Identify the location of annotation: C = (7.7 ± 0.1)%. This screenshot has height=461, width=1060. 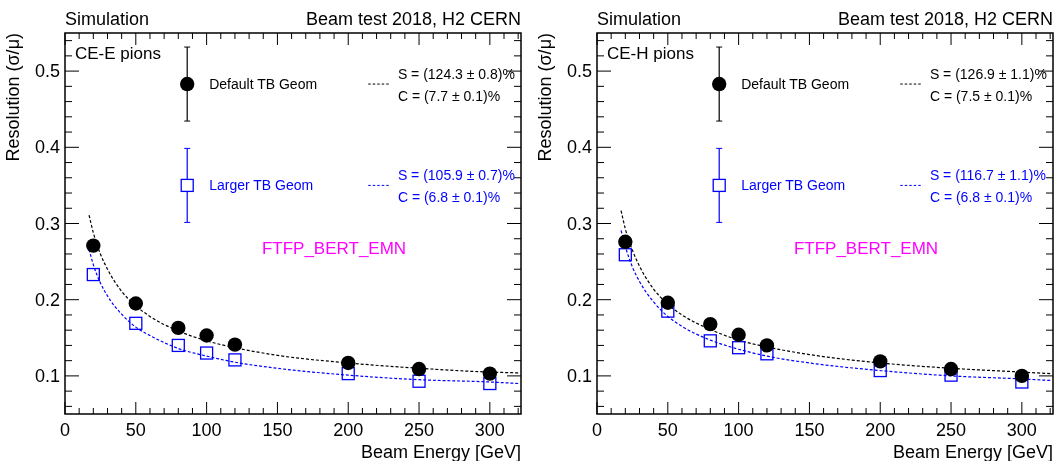
(449, 96).